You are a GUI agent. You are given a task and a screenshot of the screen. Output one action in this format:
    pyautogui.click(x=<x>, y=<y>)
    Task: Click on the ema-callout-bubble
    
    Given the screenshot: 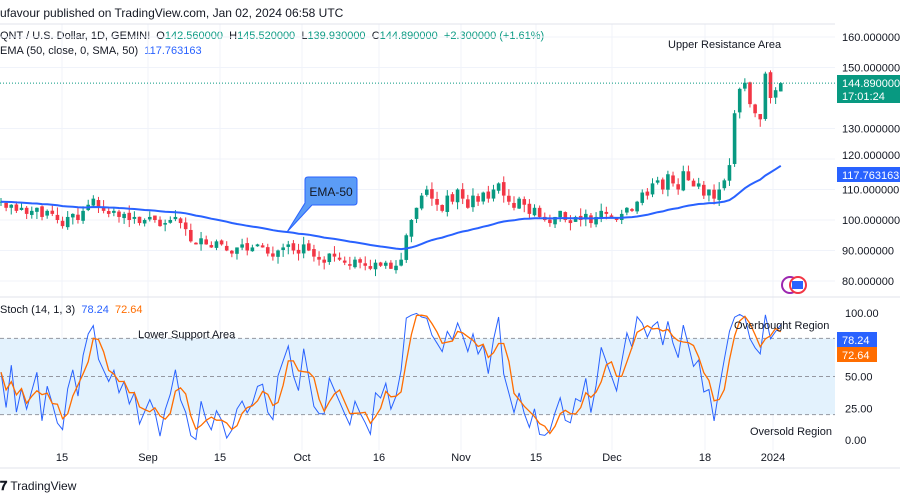 What is the action you would take?
    pyautogui.click(x=322, y=204)
    